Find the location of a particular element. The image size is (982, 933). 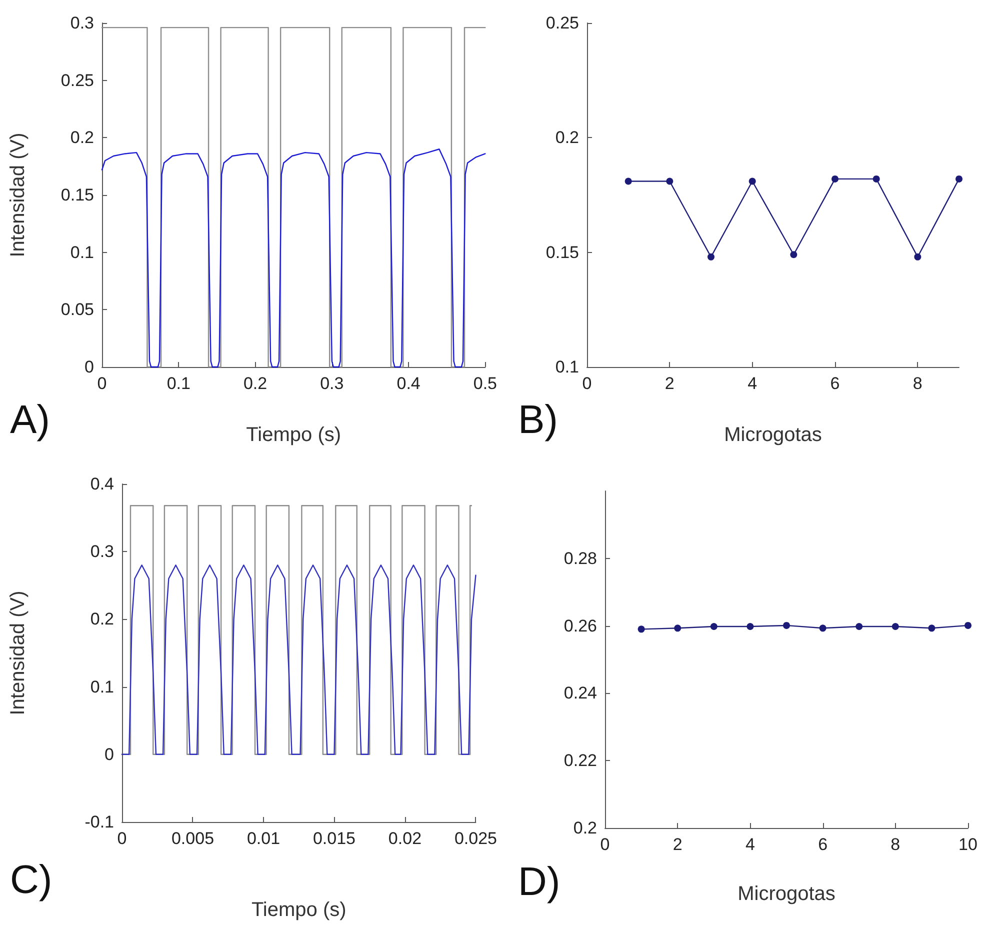

x-tick-label: 0.3 is located at coordinates (332, 383).